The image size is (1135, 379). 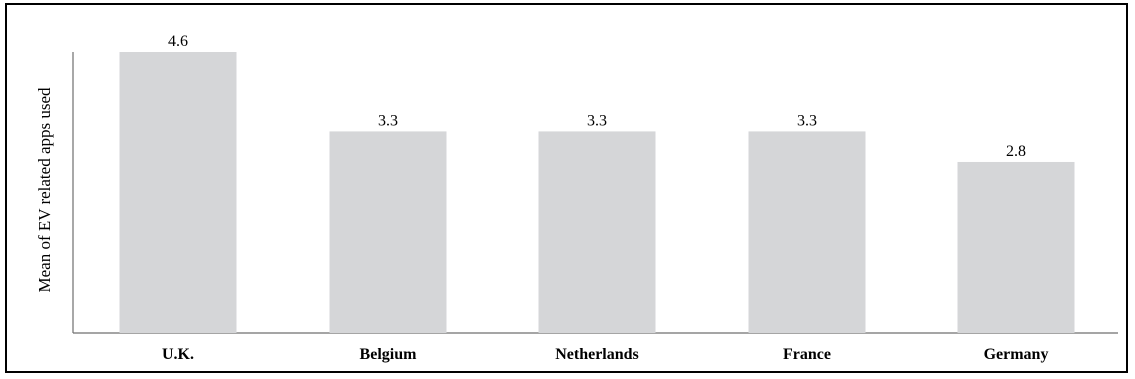 I want to click on bar-u-k, so click(x=178, y=192).